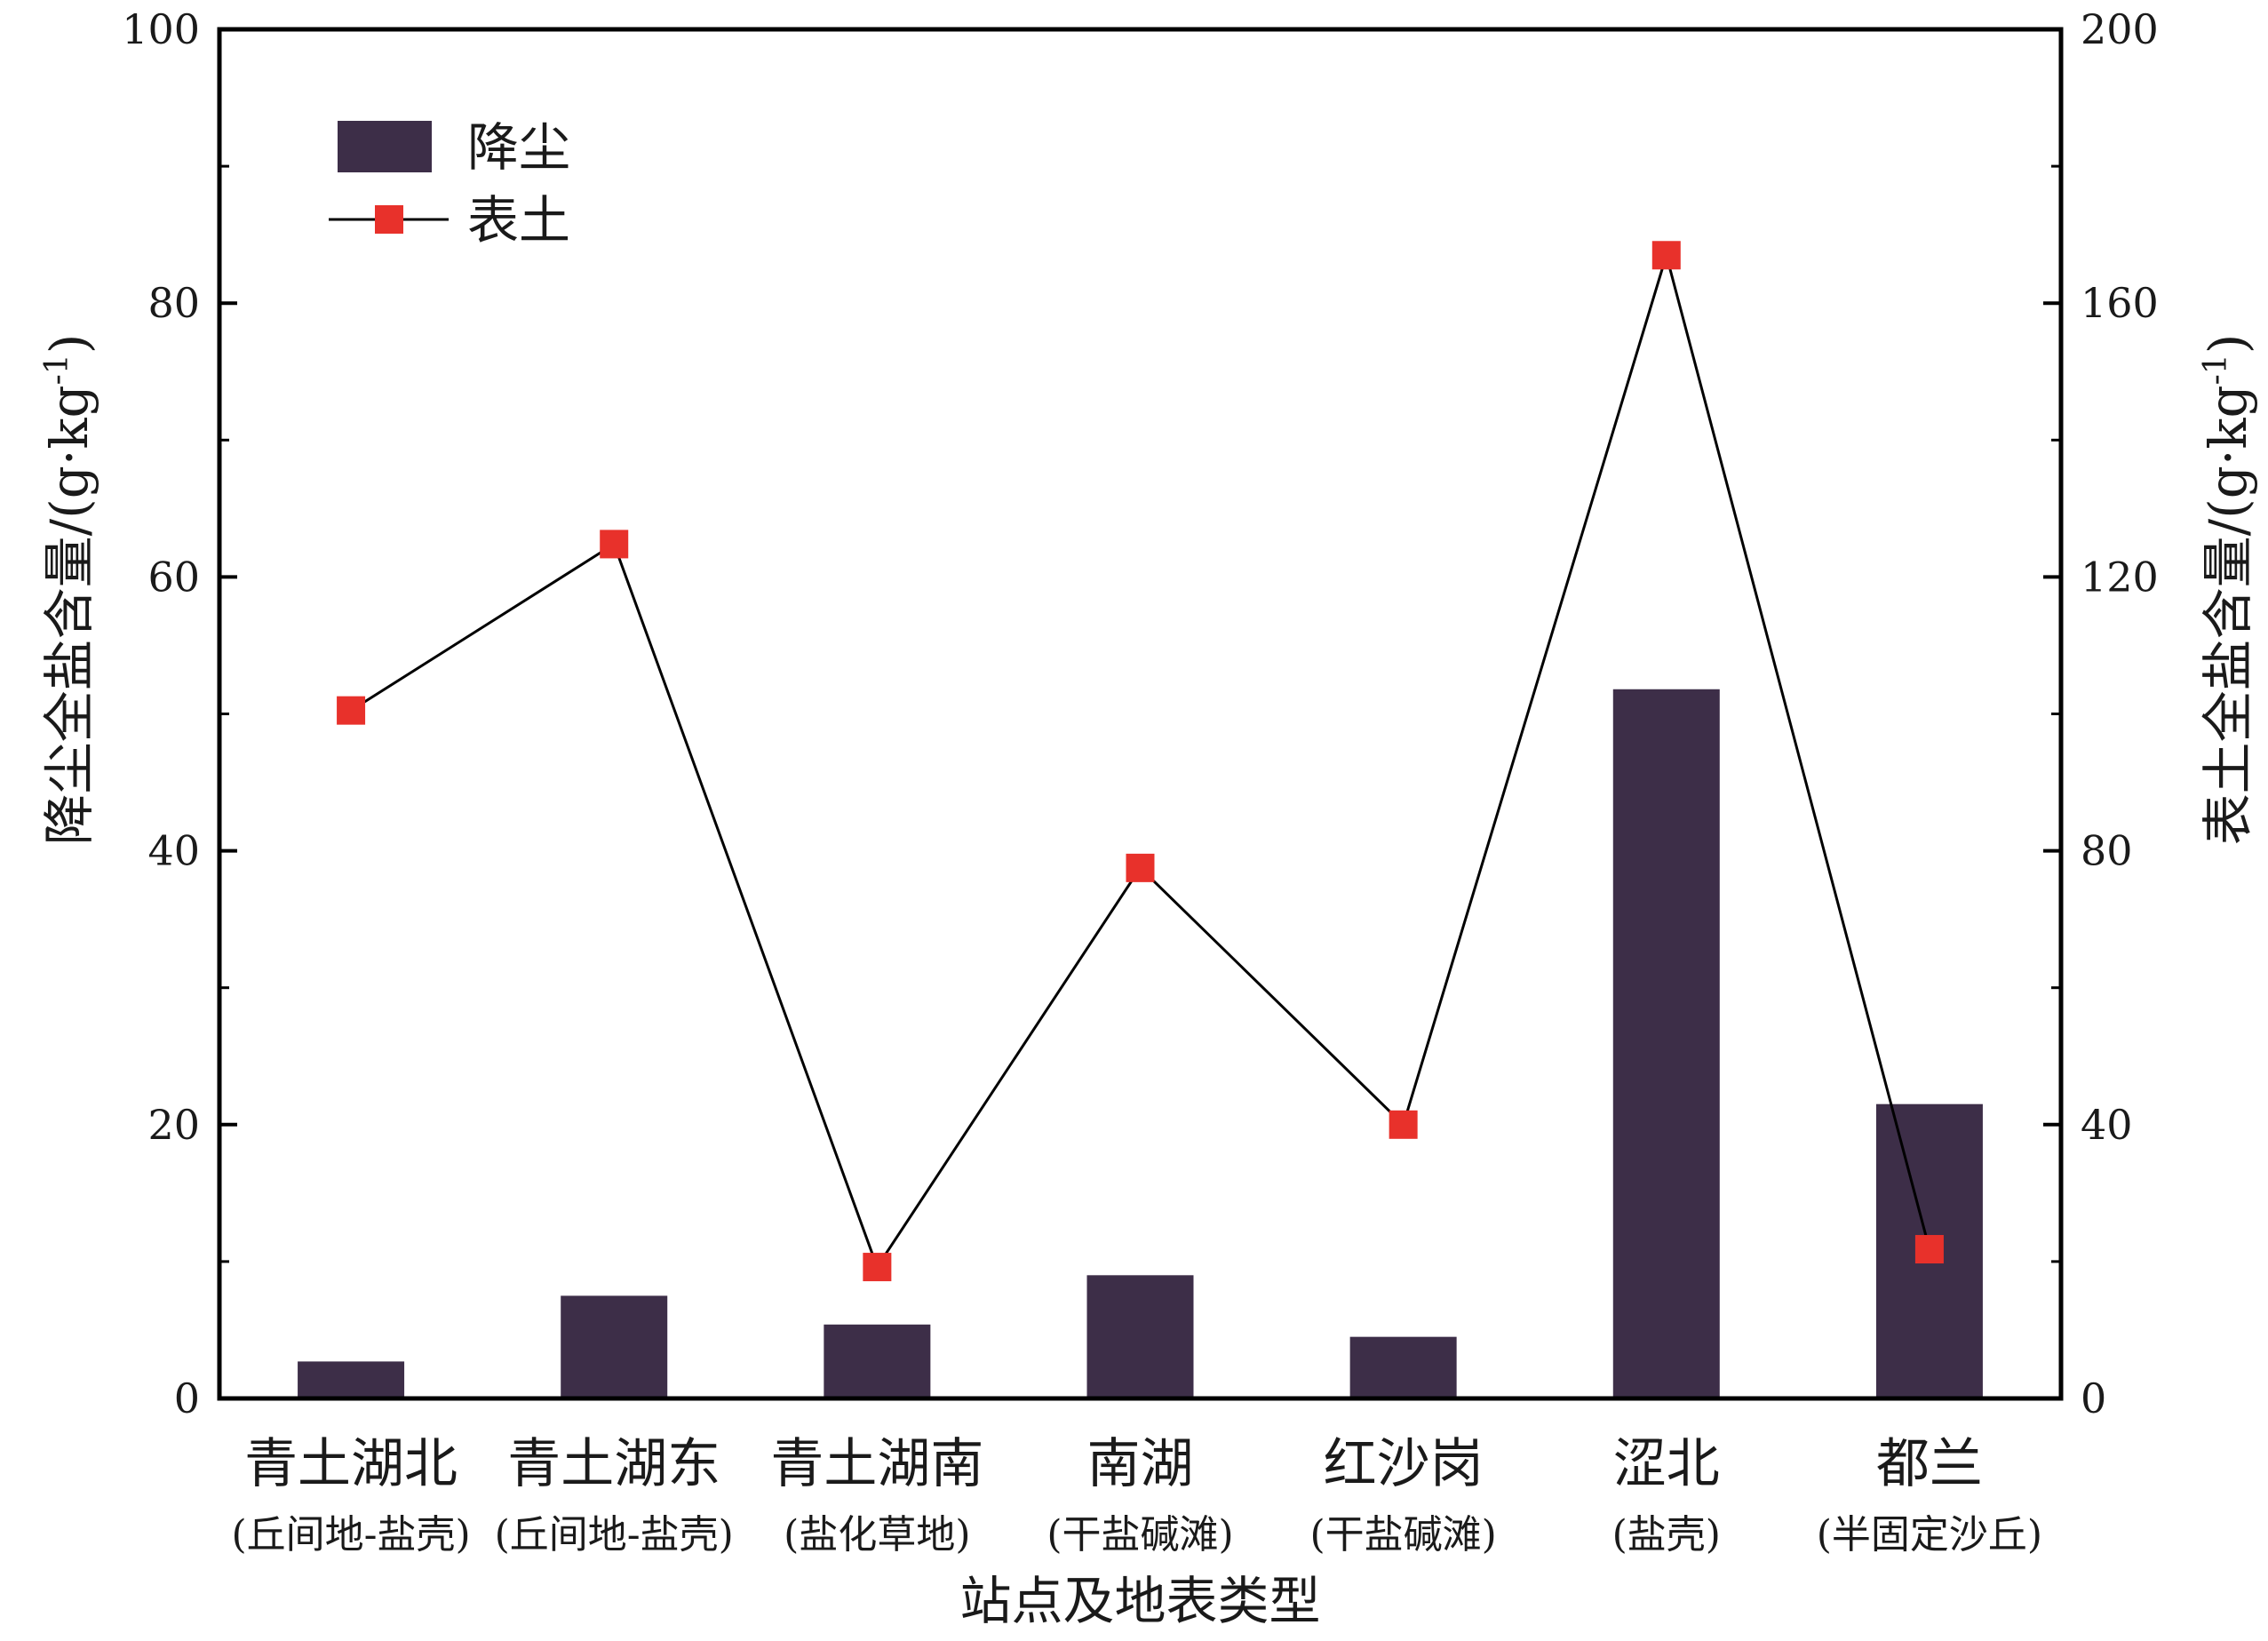  What do you see at coordinates (1929, 1464) in the screenshot?
I see `x-category-label-7: 都兰` at bounding box center [1929, 1464].